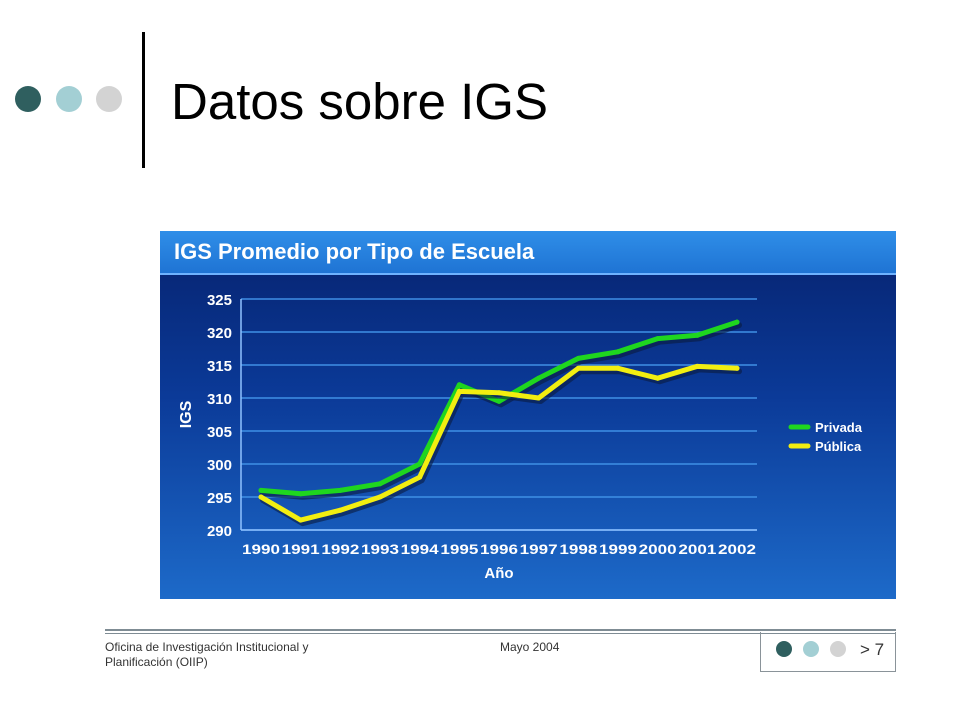  What do you see at coordinates (219, 366) in the screenshot?
I see `y-tick-label: 315` at bounding box center [219, 366].